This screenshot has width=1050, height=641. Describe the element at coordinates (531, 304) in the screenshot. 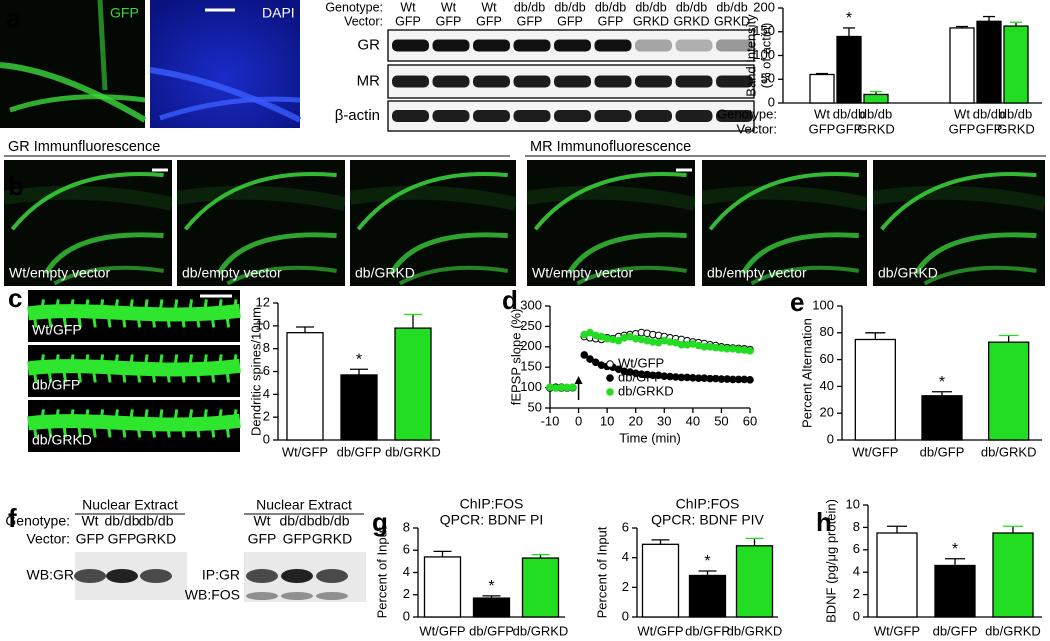

I see `y-tick-label: 300` at that location.